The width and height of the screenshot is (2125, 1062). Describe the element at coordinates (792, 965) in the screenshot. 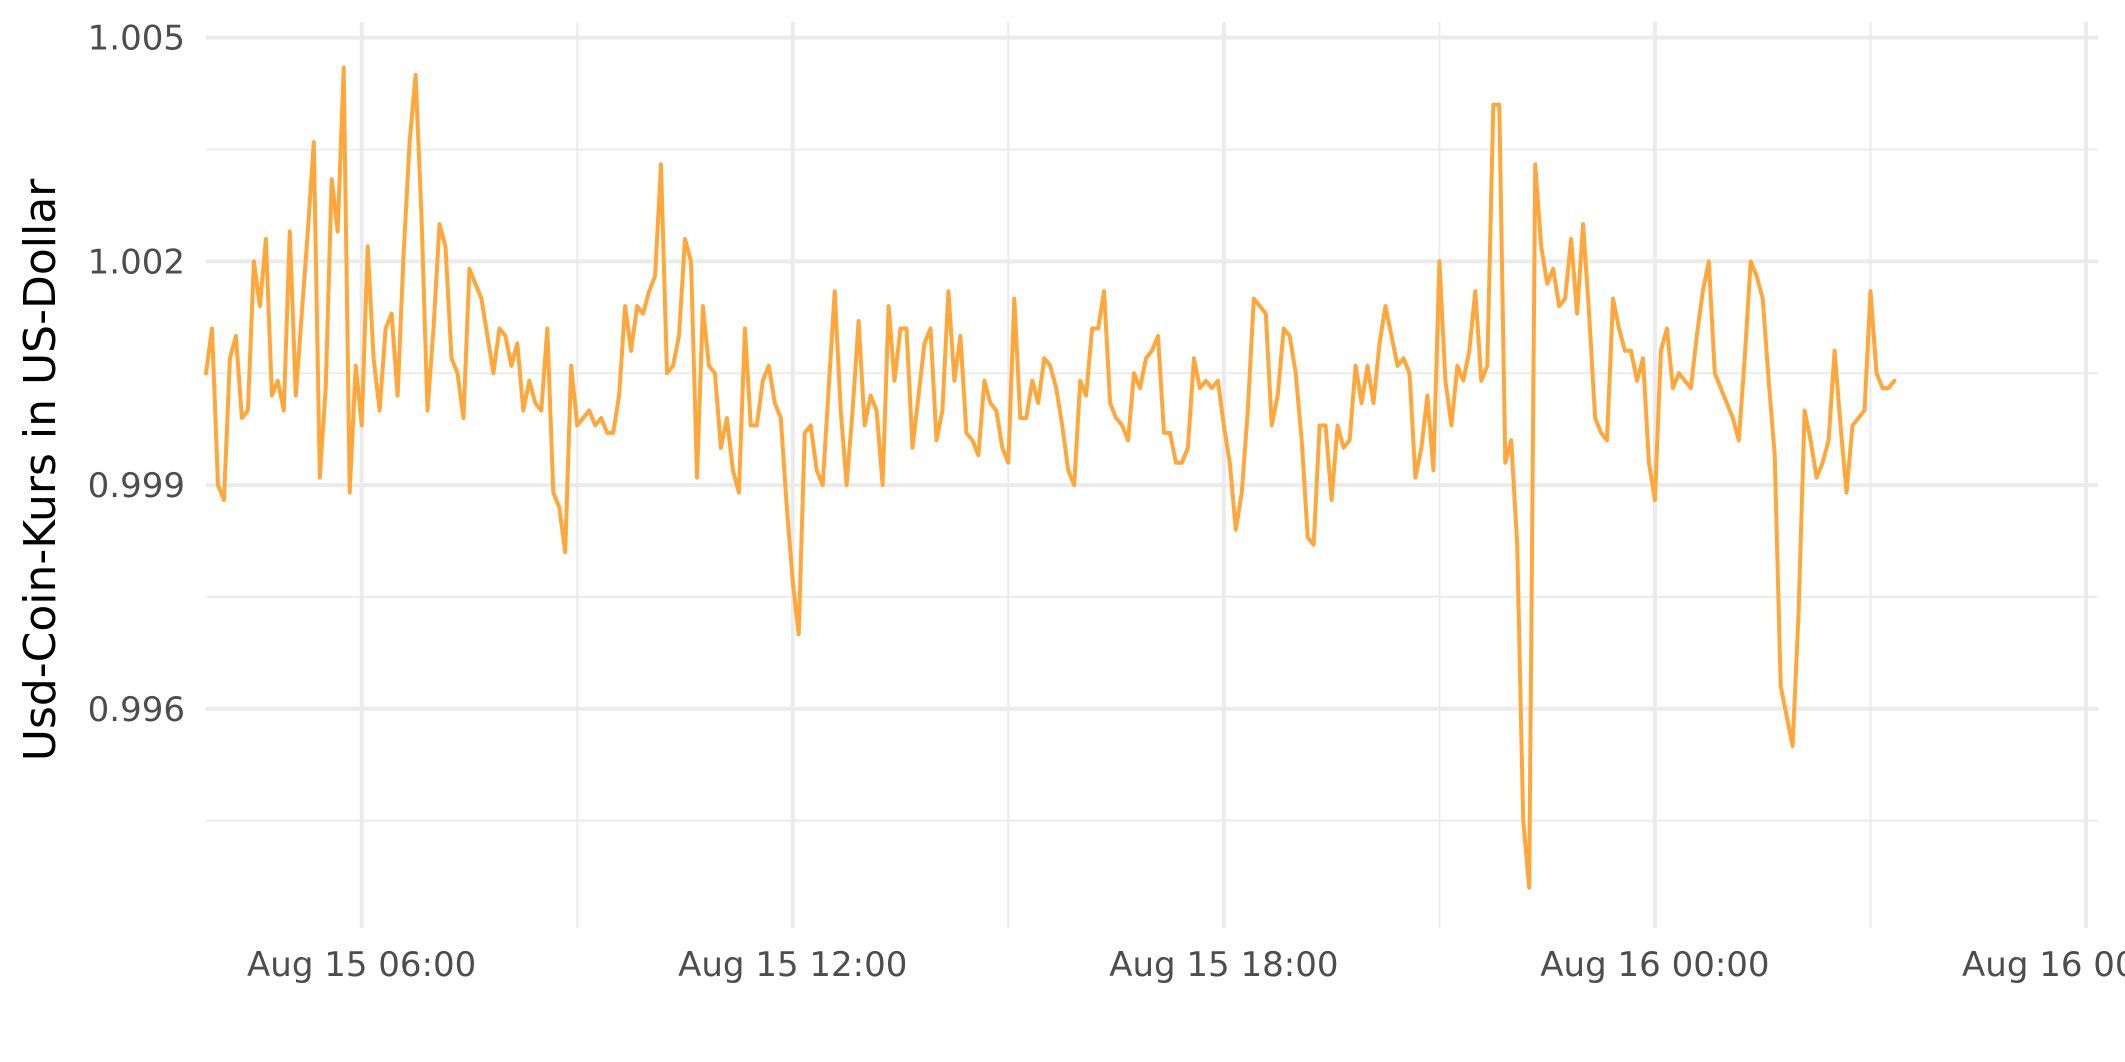

I see `x-tick-label: Aug 15 12:00` at that location.